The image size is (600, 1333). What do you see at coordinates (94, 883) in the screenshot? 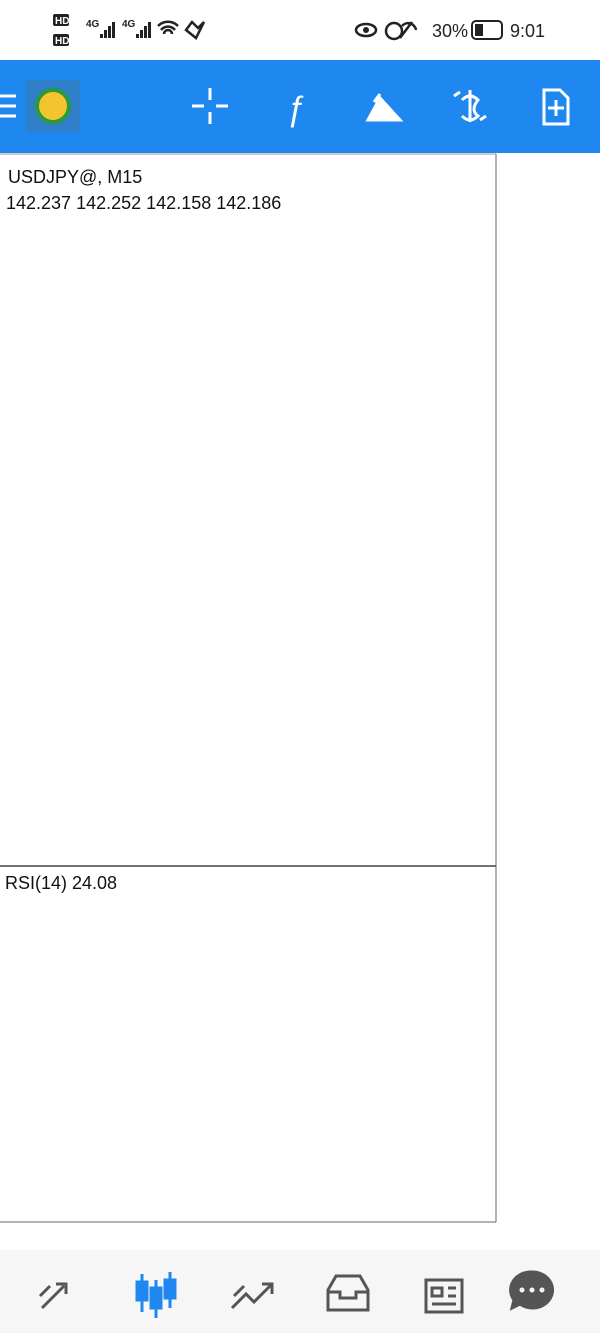
I see `rsi-value: 24.08` at bounding box center [94, 883].